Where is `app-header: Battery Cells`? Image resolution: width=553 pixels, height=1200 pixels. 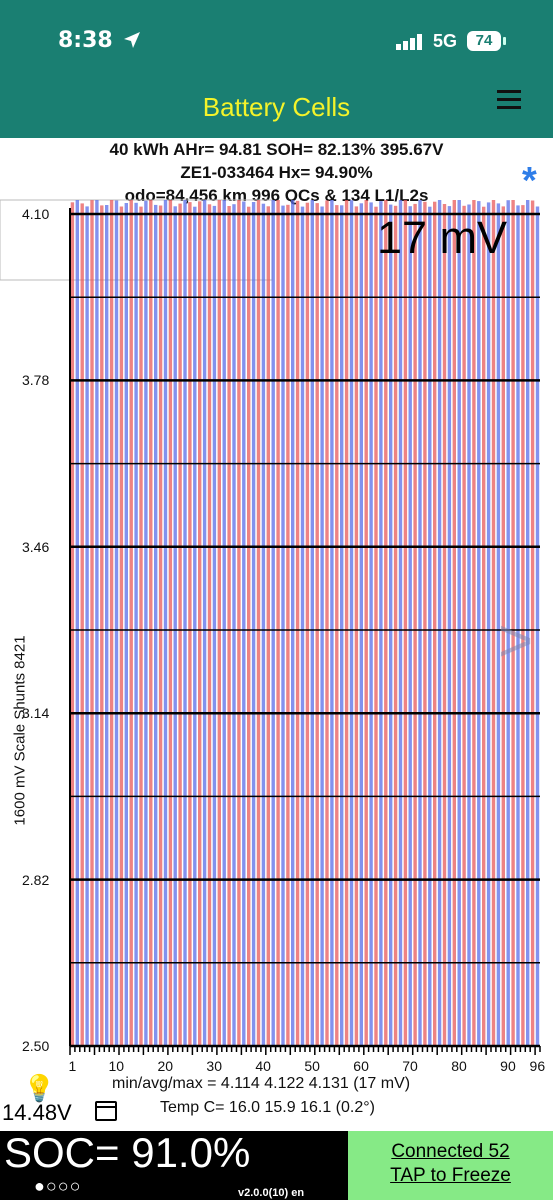 app-header: Battery Cells is located at coordinates (276, 109).